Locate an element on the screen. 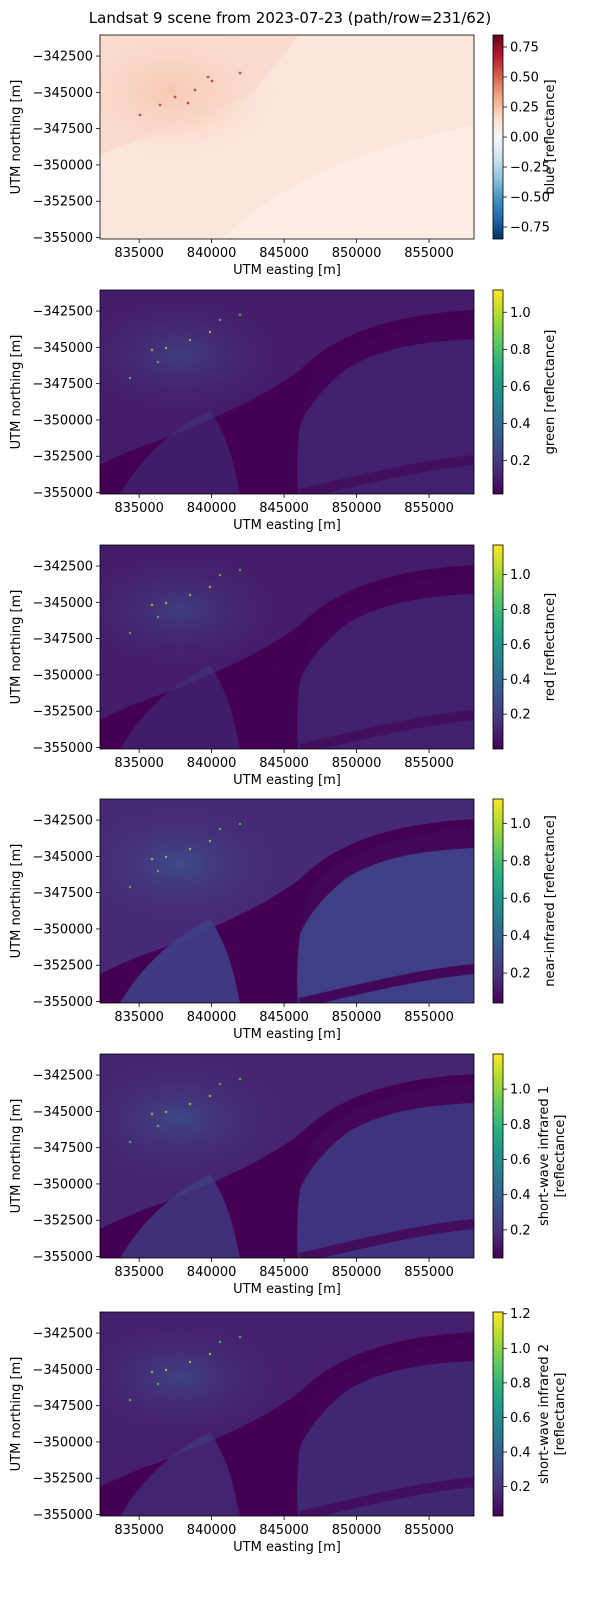  colorbar-tick-label: 0.50 is located at coordinates (524, 78).